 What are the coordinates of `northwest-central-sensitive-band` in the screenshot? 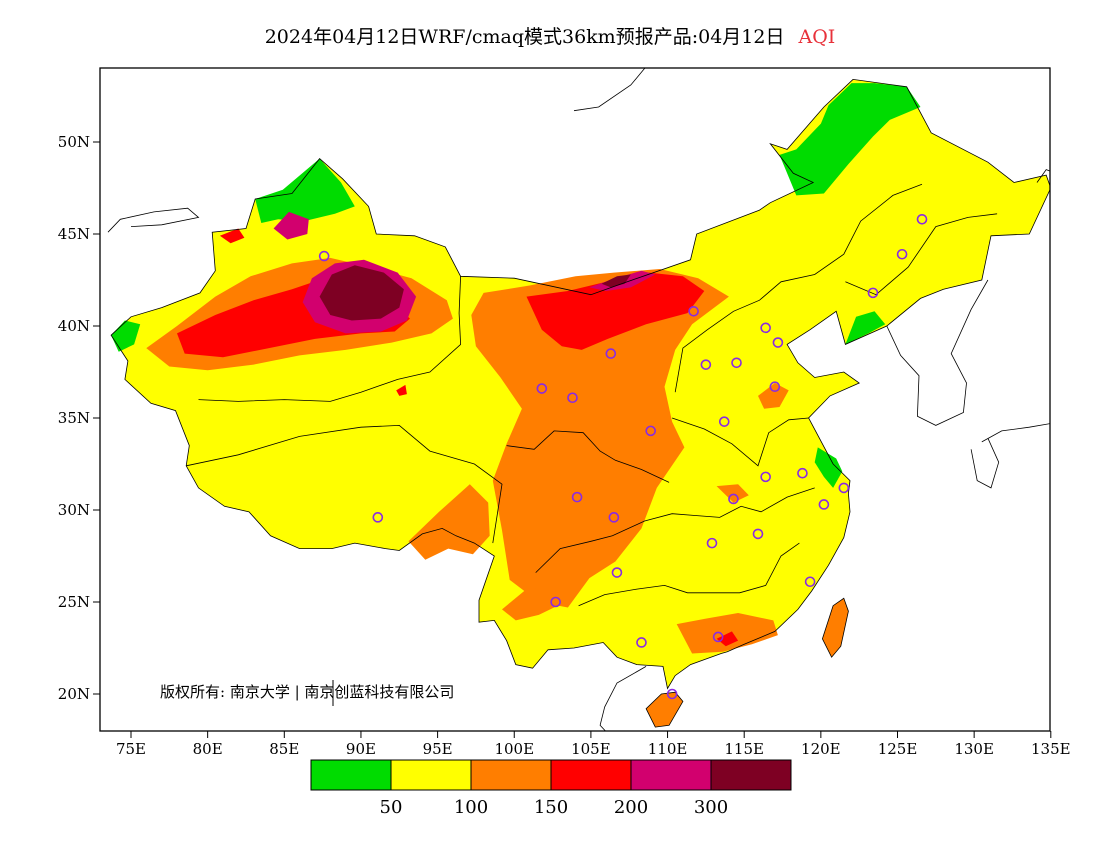 It's located at (600, 438).